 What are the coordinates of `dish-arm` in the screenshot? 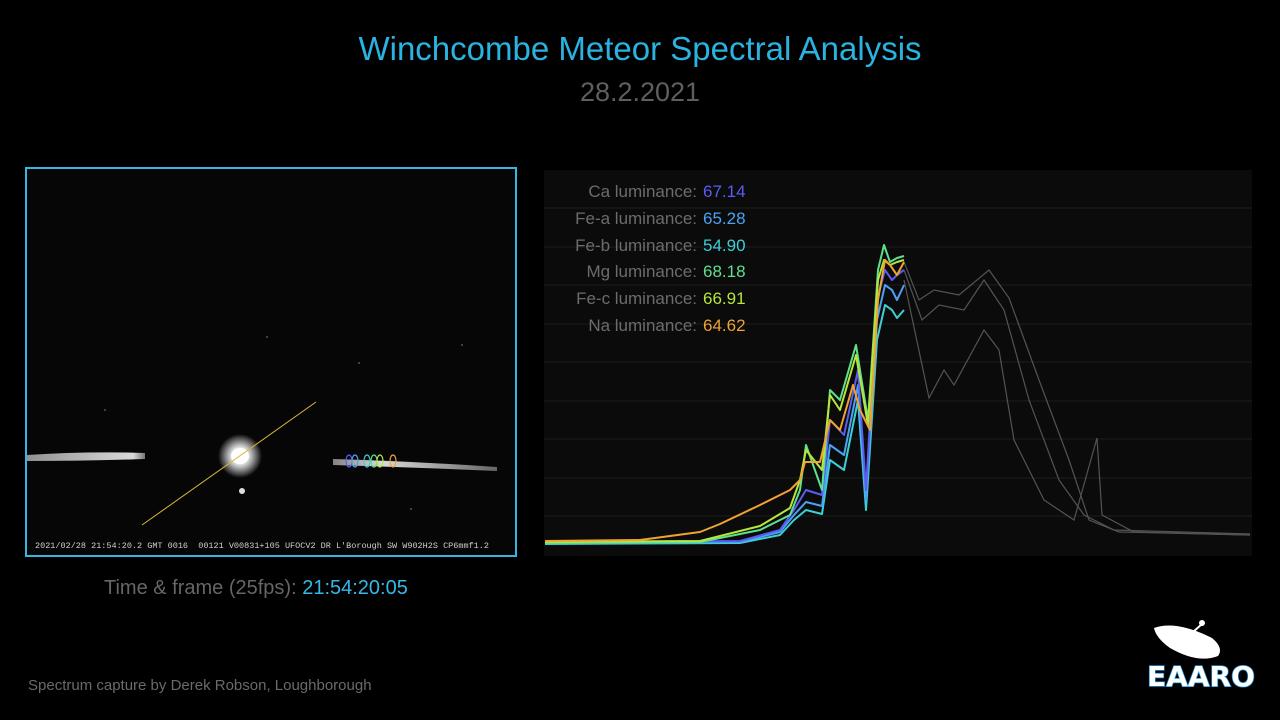 It's located at (1193, 632).